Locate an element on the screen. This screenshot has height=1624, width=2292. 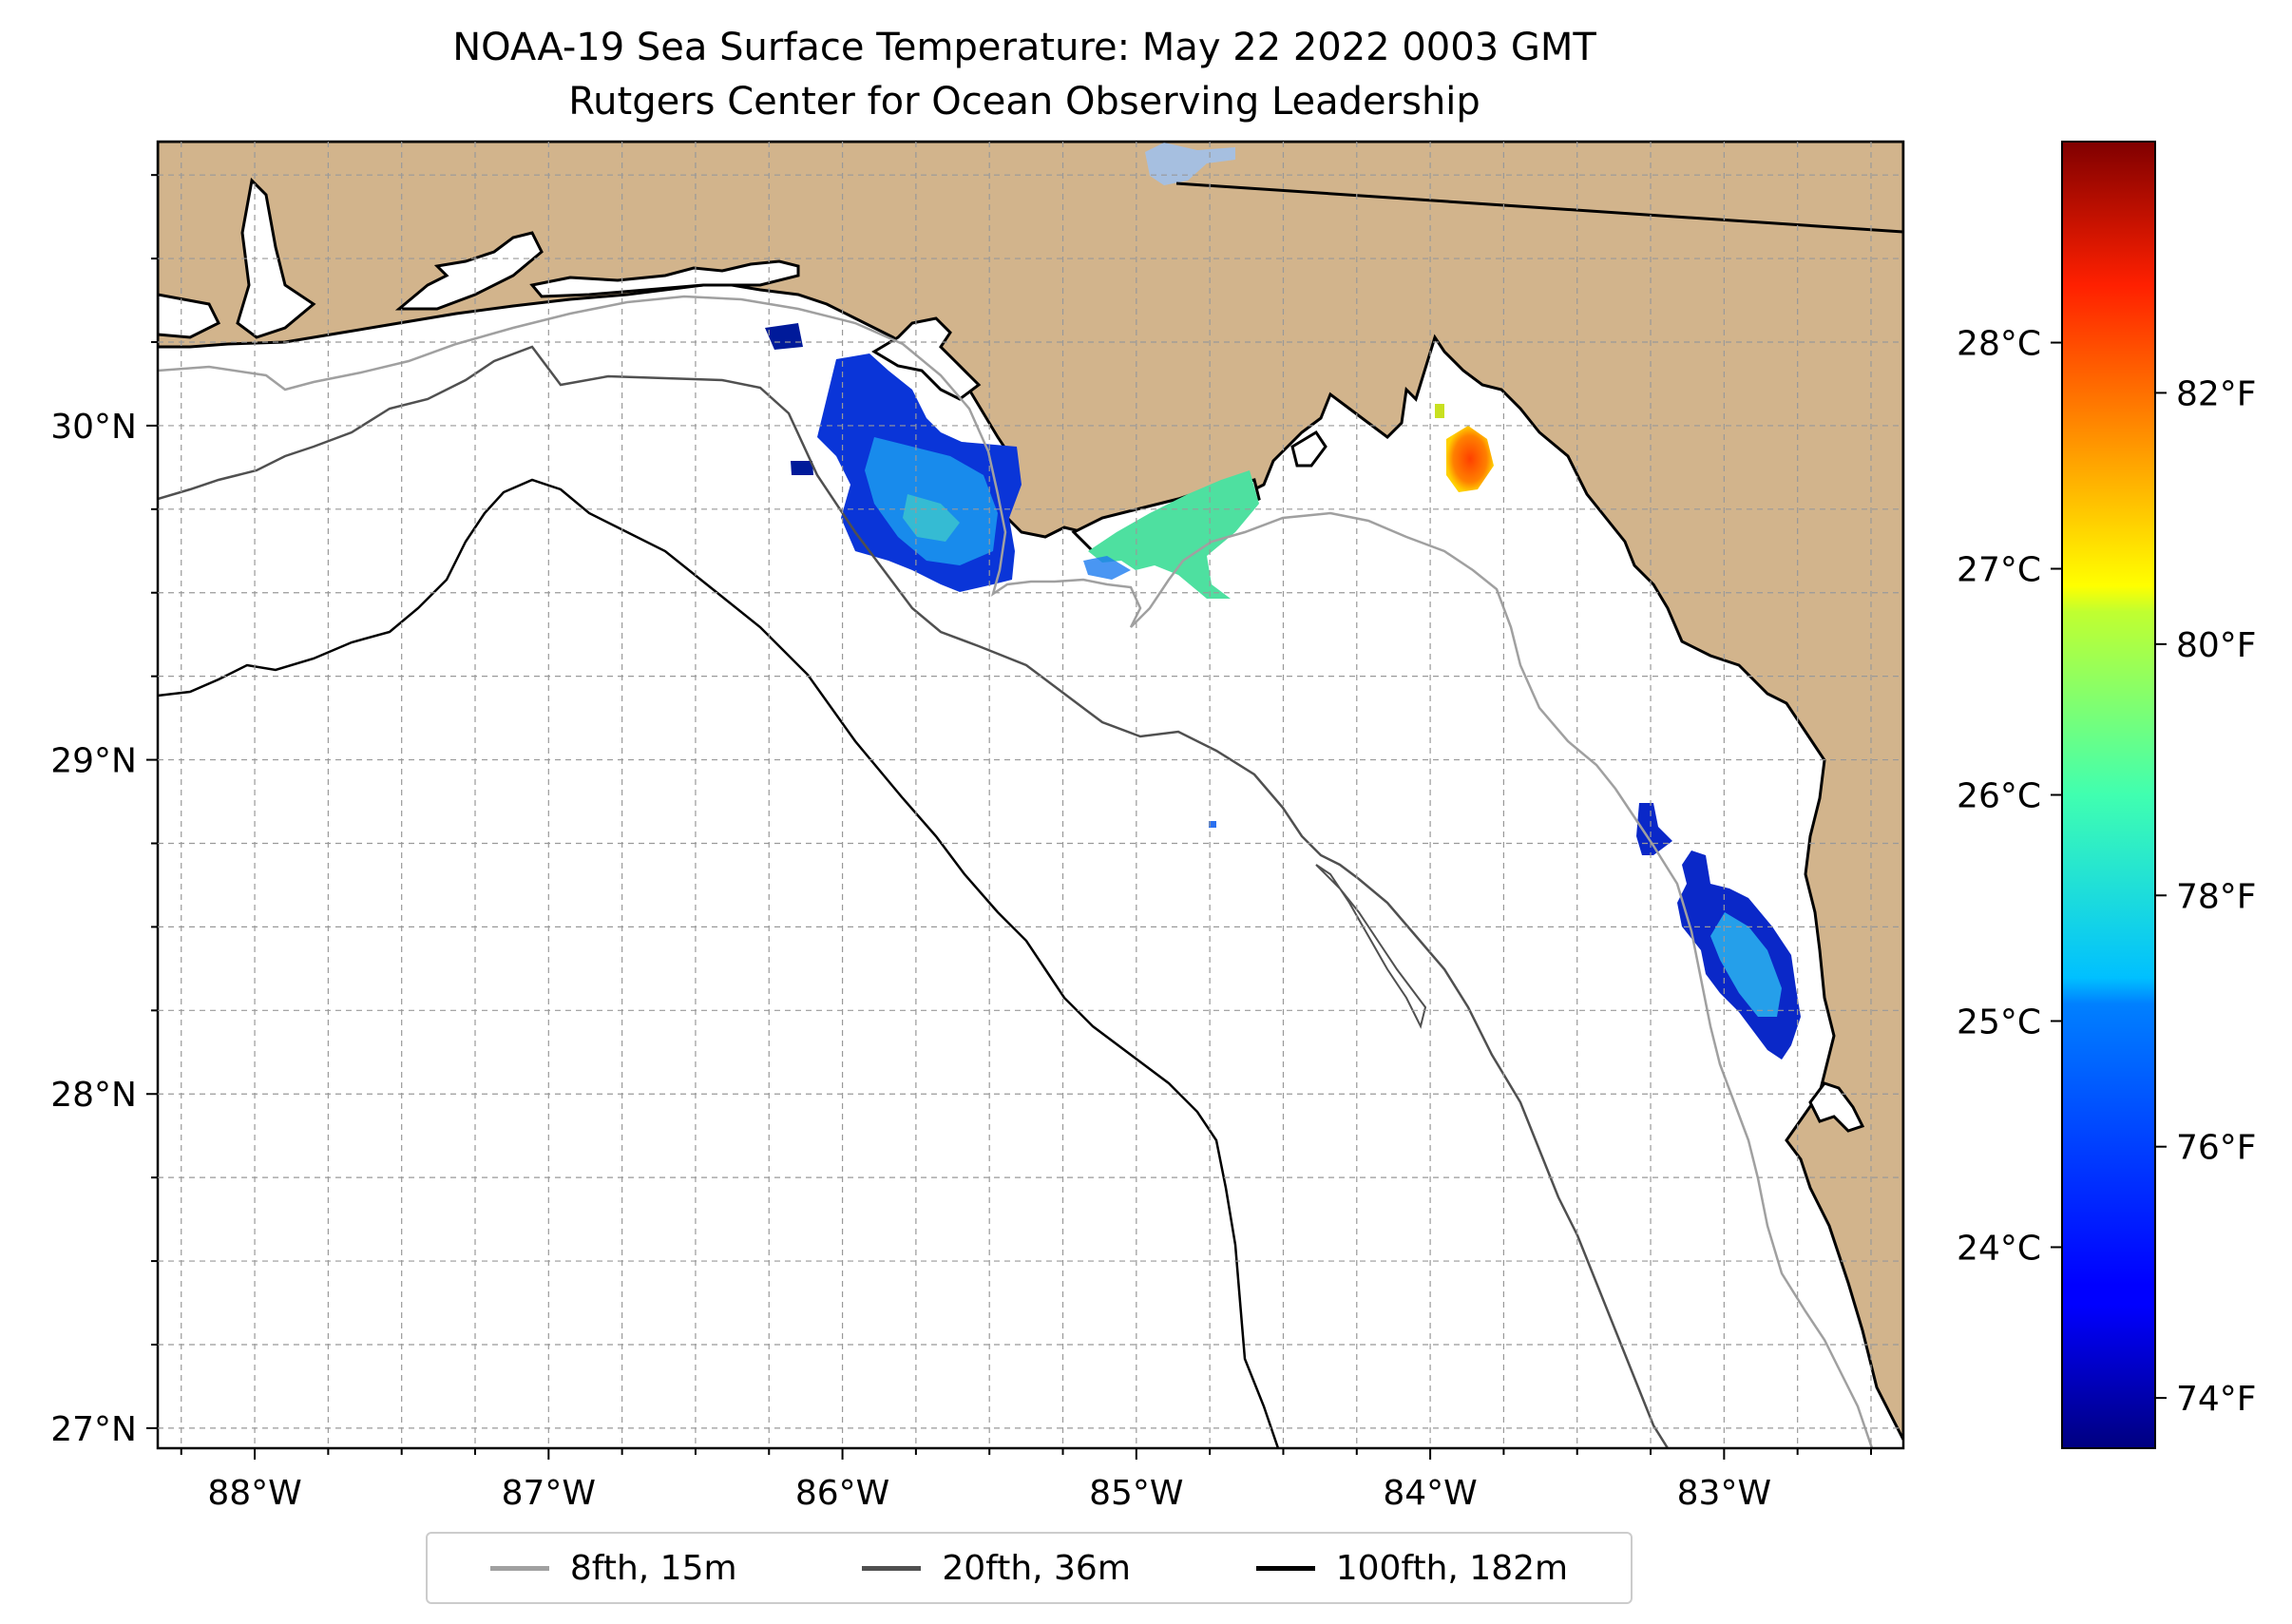
legend-item-100fth: 100fth, 182m is located at coordinates (1412, 1568).